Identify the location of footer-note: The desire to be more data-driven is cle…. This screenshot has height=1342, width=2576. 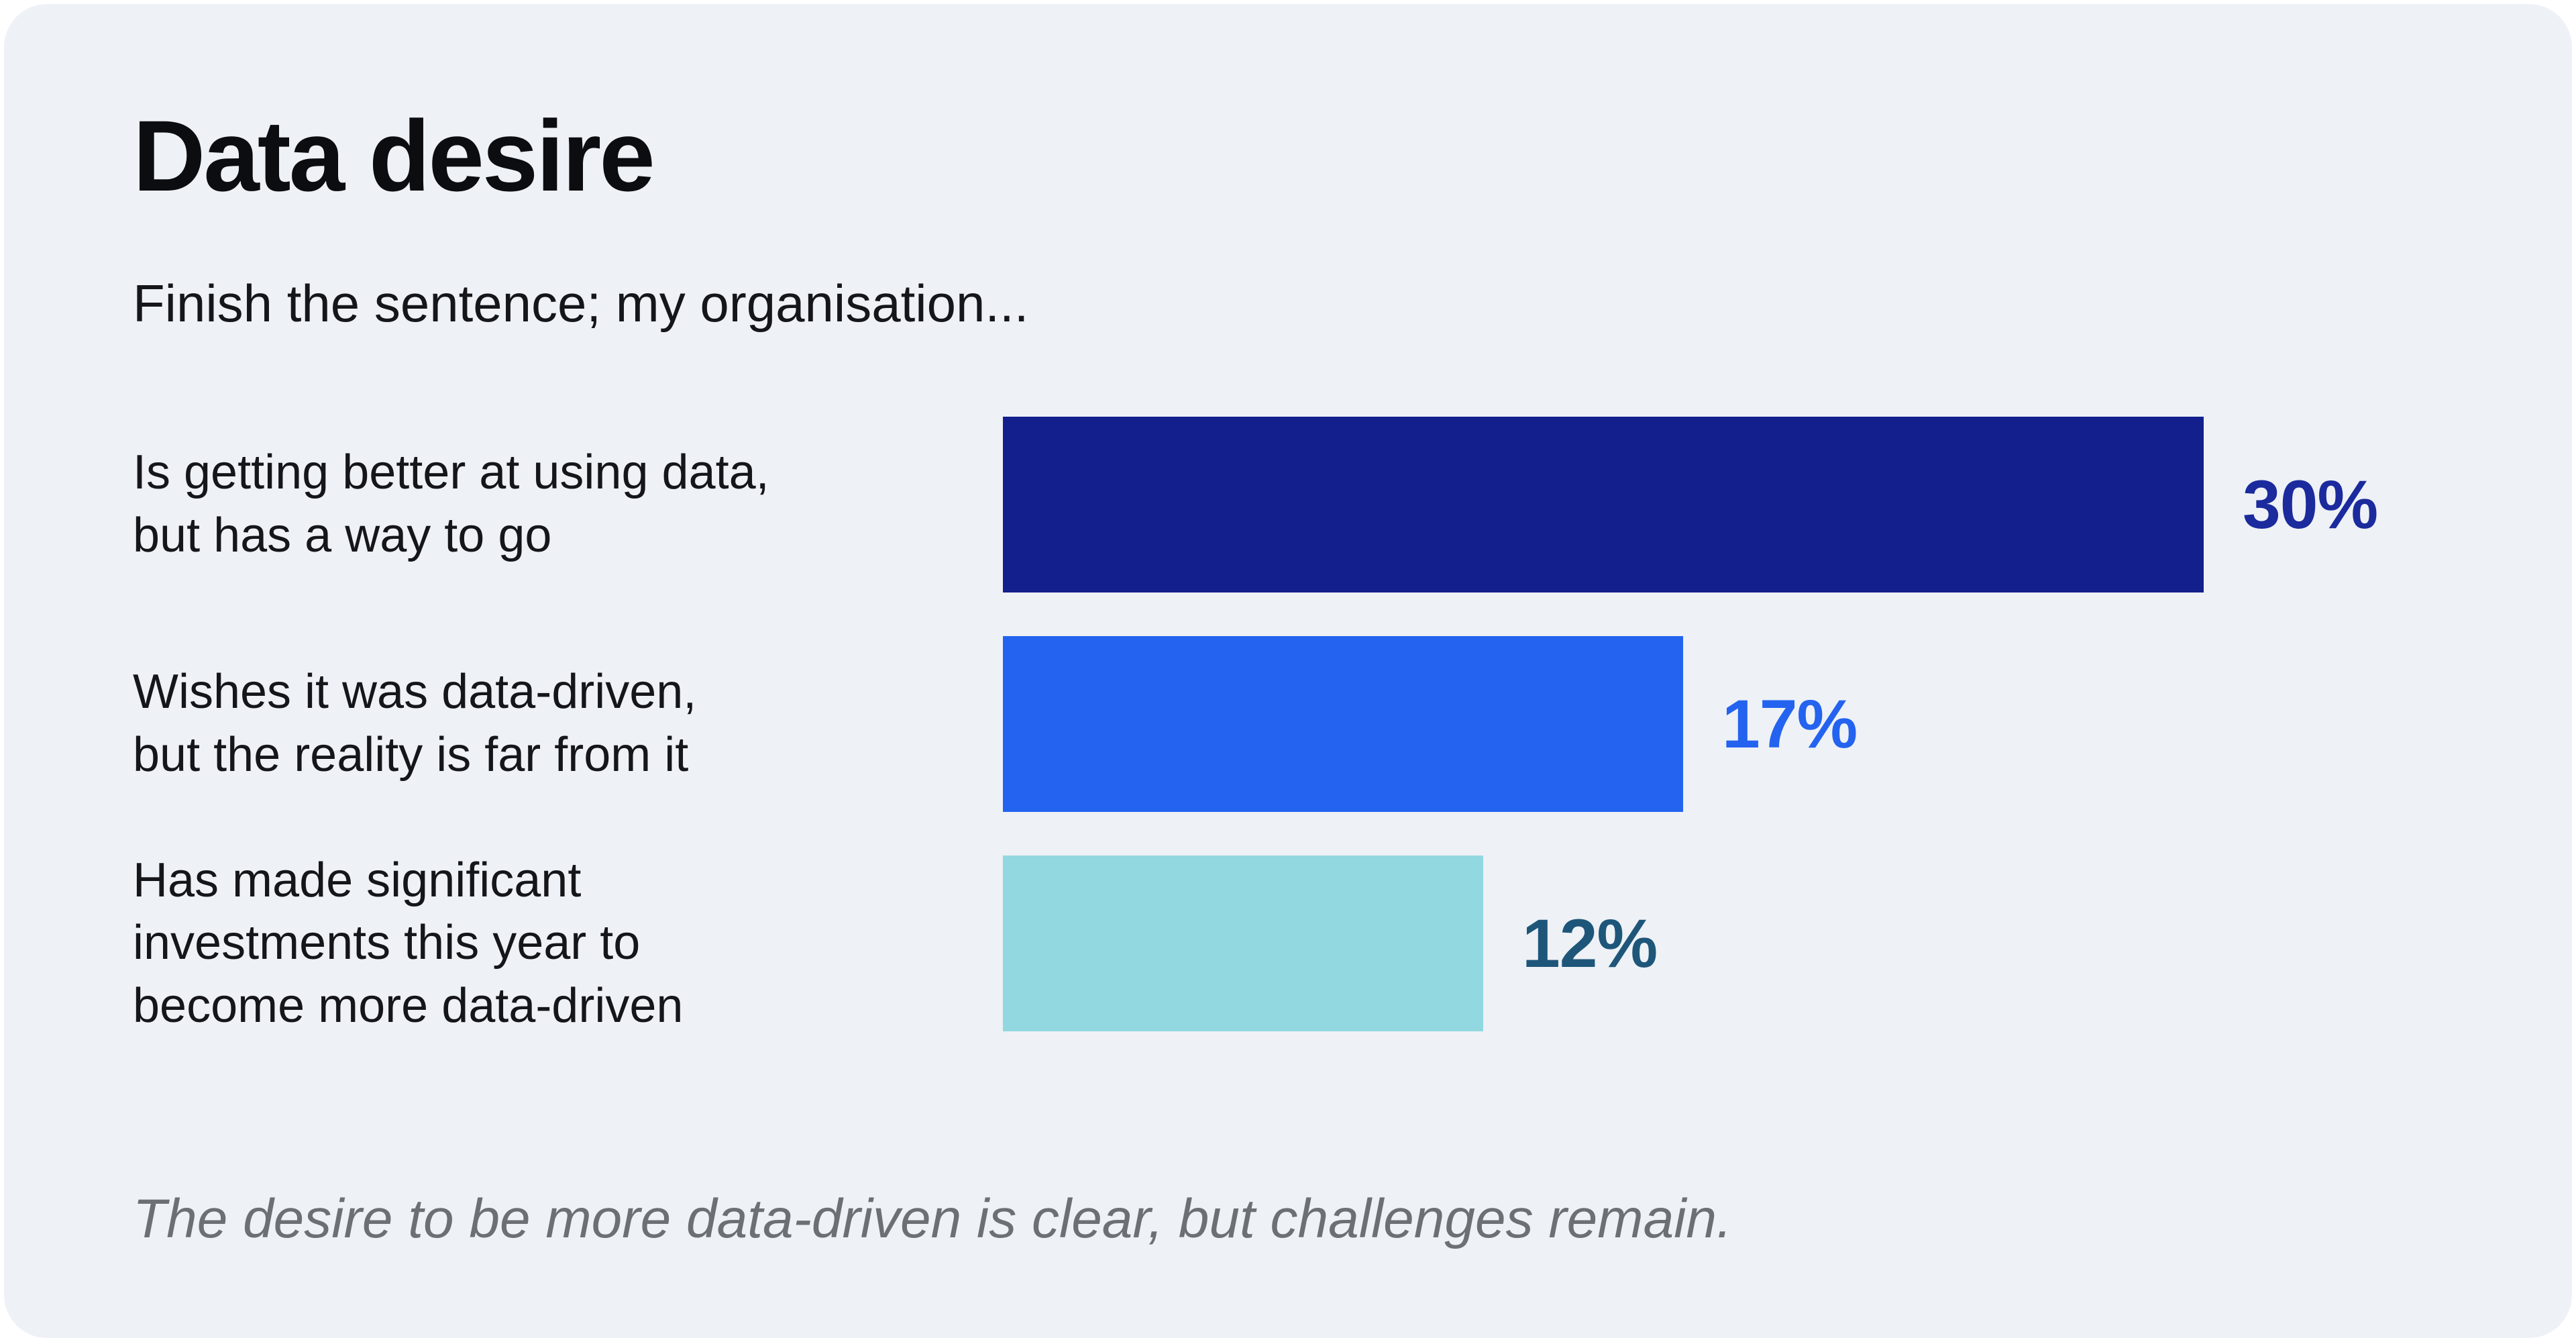
(932, 1218).